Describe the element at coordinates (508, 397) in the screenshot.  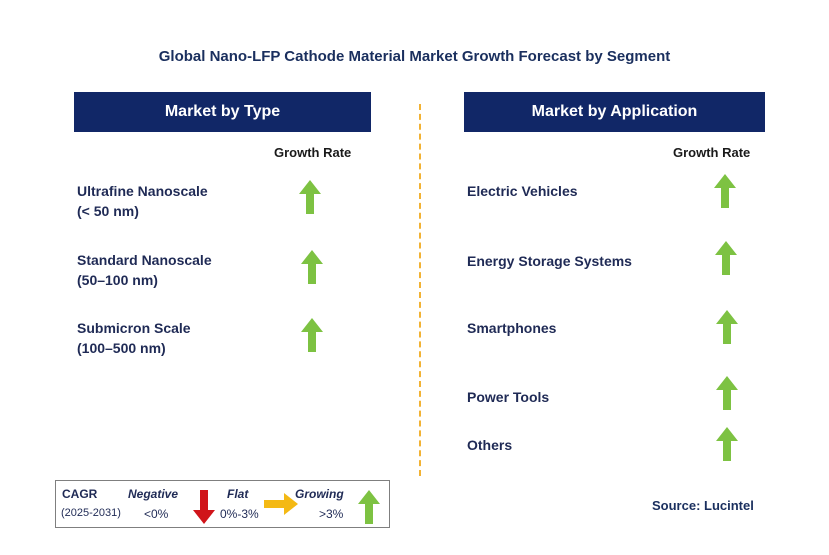
I see `application-item-power-tools: Power Tools` at that location.